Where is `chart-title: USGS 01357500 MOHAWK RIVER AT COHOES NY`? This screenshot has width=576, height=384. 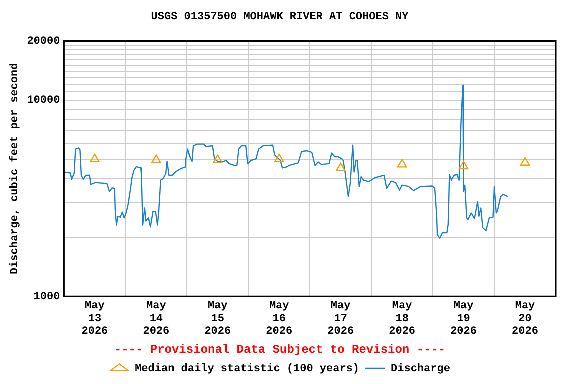
chart-title: USGS 01357500 MOHAWK RIVER AT COHOES NY is located at coordinates (280, 17).